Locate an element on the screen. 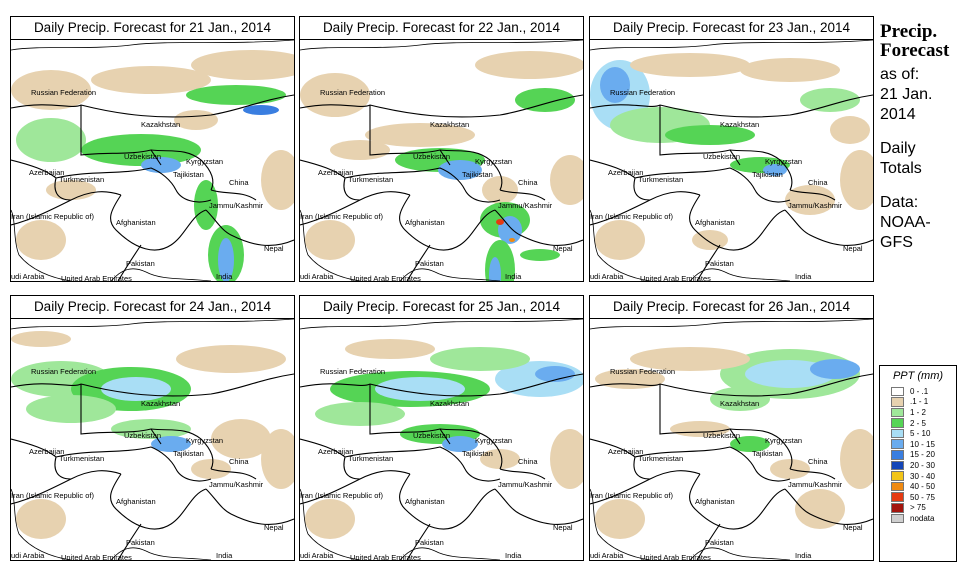 This screenshot has height=570, width=965. legend-item: 30 - 40 is located at coordinates (923, 476).